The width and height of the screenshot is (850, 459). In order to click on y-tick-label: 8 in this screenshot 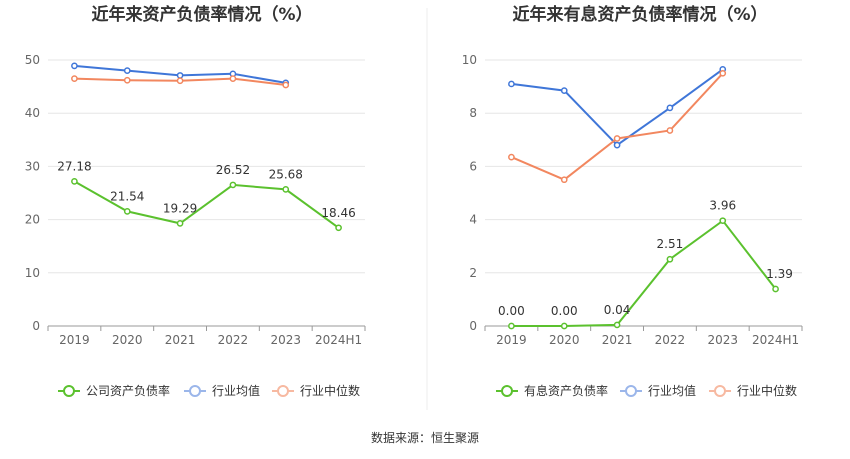, I will do `click(473, 113)`.